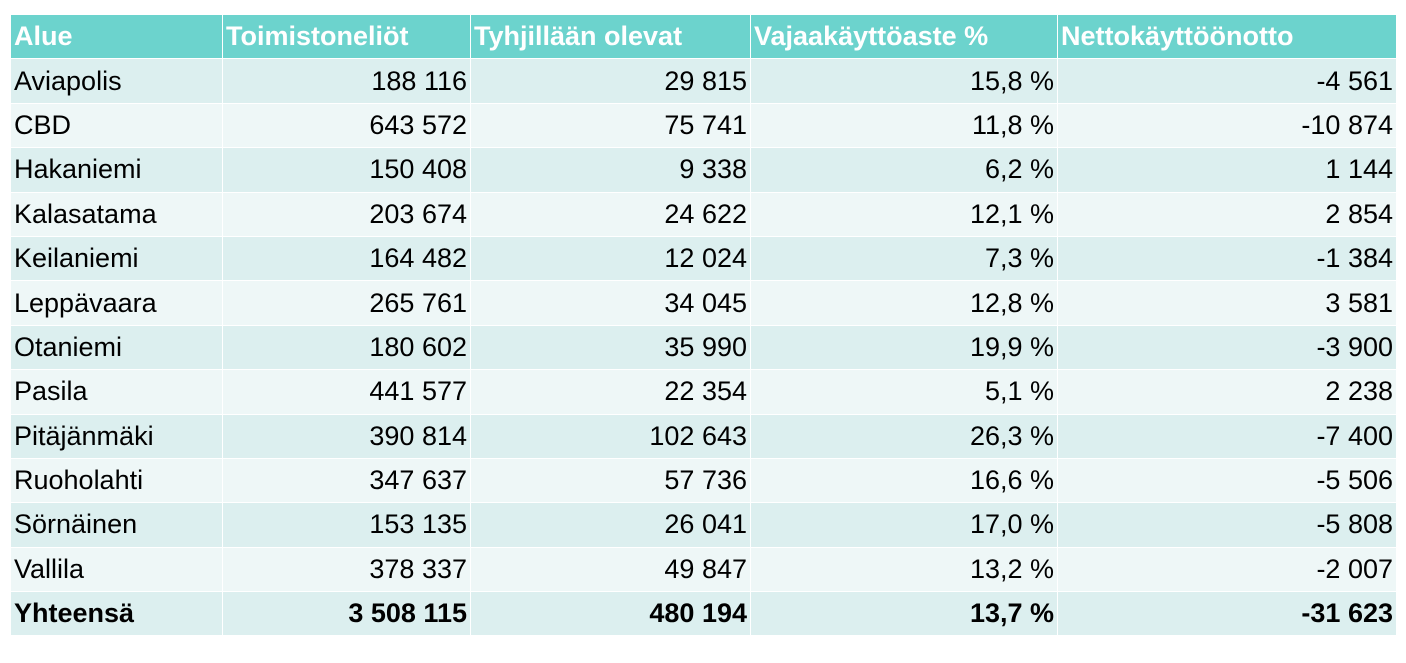 The height and width of the screenshot is (663, 1406). What do you see at coordinates (610, 170) in the screenshot?
I see `value-cell: 9 338` at bounding box center [610, 170].